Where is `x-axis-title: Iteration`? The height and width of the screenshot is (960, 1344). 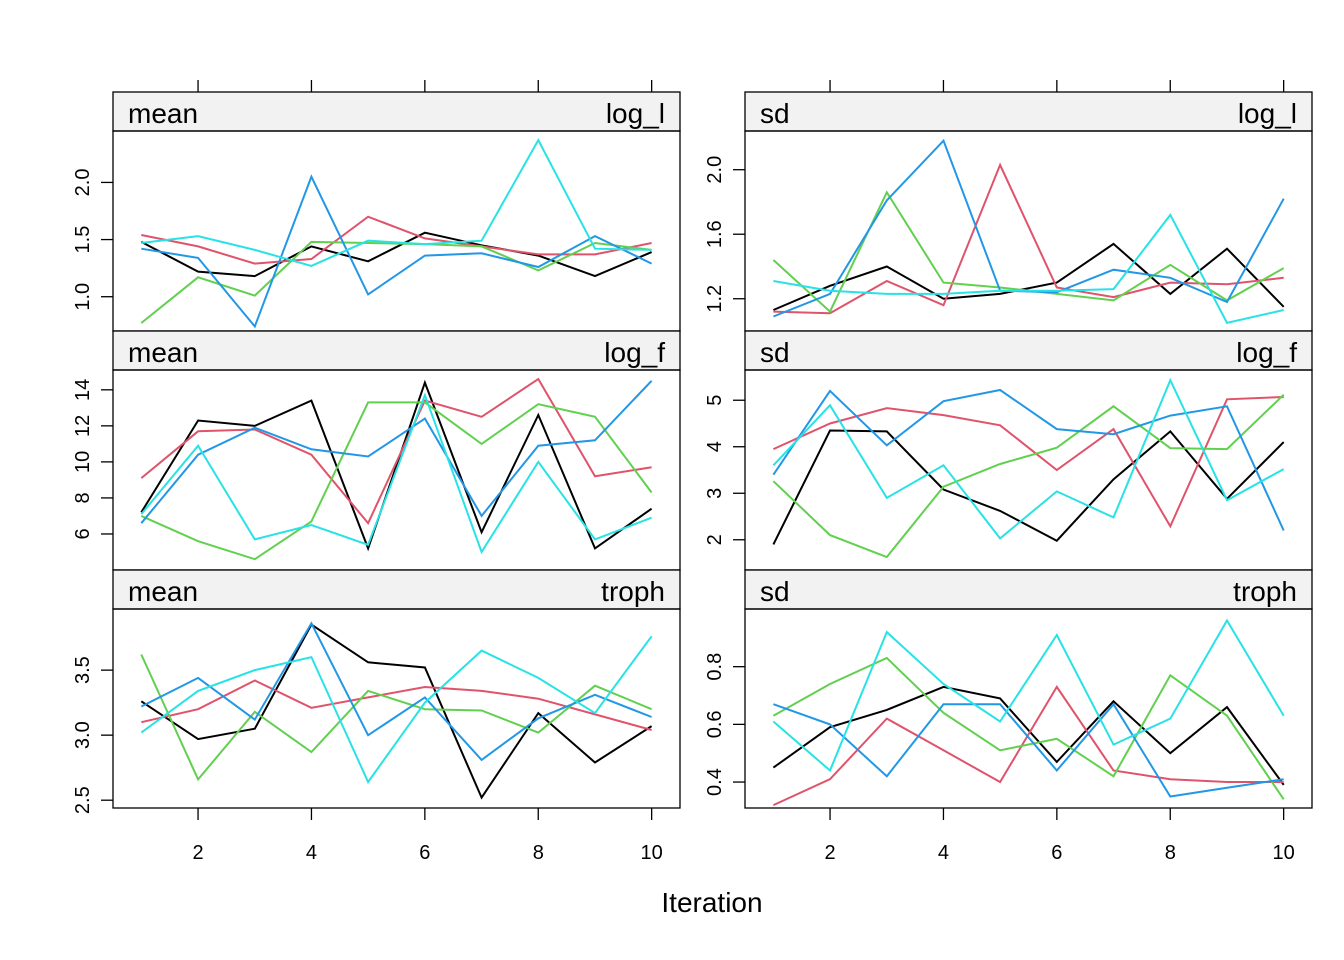
x-axis-title: Iteration is located at coordinates (711, 902).